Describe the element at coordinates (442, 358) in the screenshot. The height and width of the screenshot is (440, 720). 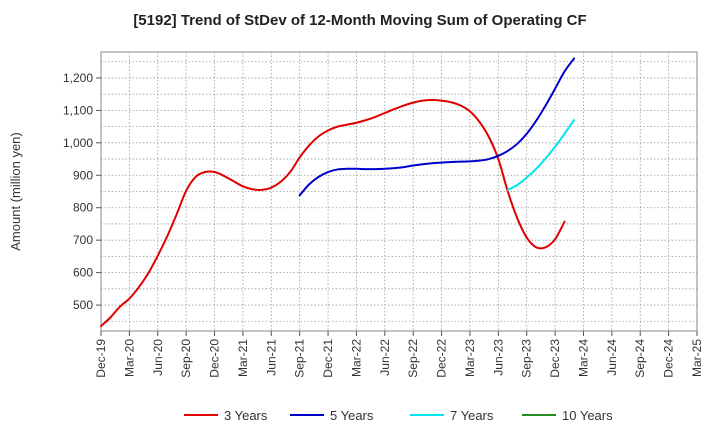
I see `x-tick-label: Dec-22` at that location.